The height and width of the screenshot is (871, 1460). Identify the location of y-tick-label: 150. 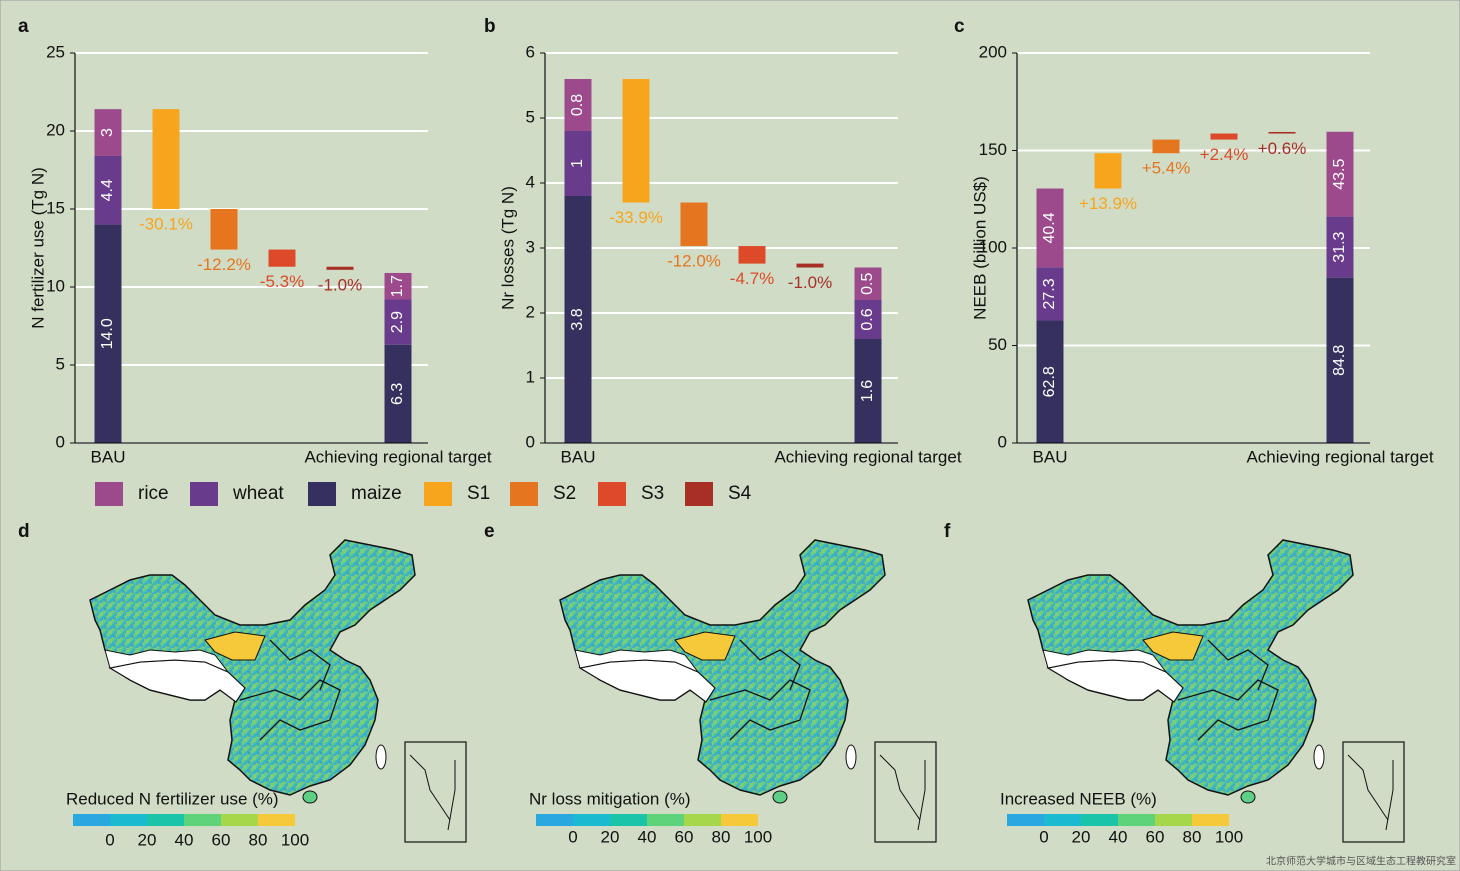
(993, 149).